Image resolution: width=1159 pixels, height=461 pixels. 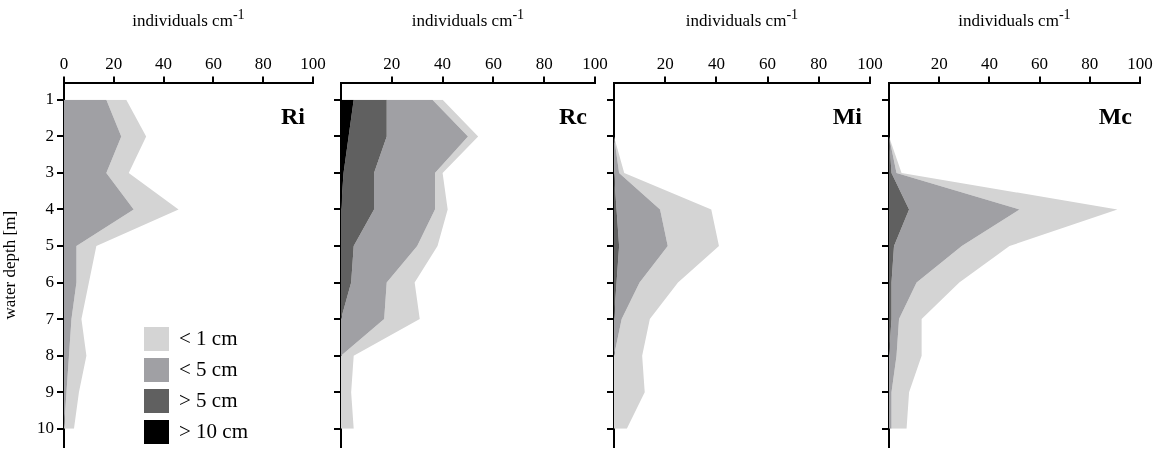 I want to click on y-axis-title: water depth [m], so click(x=9, y=265).